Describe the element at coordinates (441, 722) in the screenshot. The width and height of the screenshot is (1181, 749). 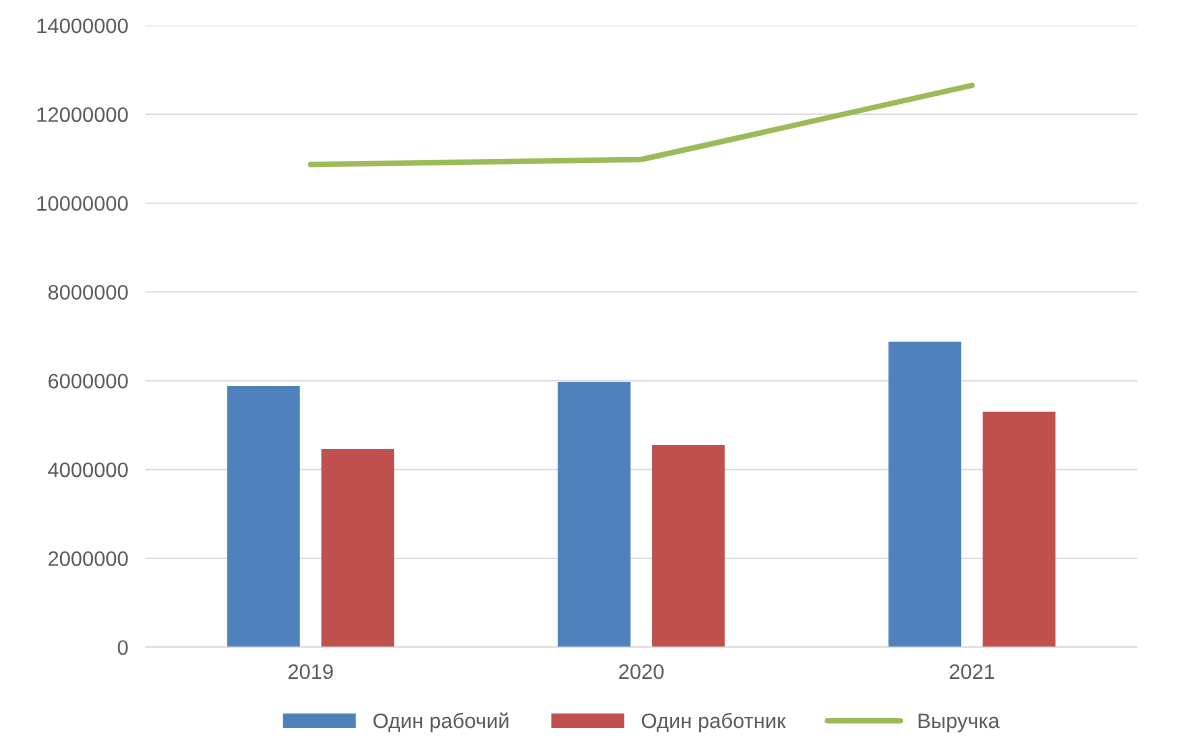
I see `legend-label: Один рабочий` at that location.